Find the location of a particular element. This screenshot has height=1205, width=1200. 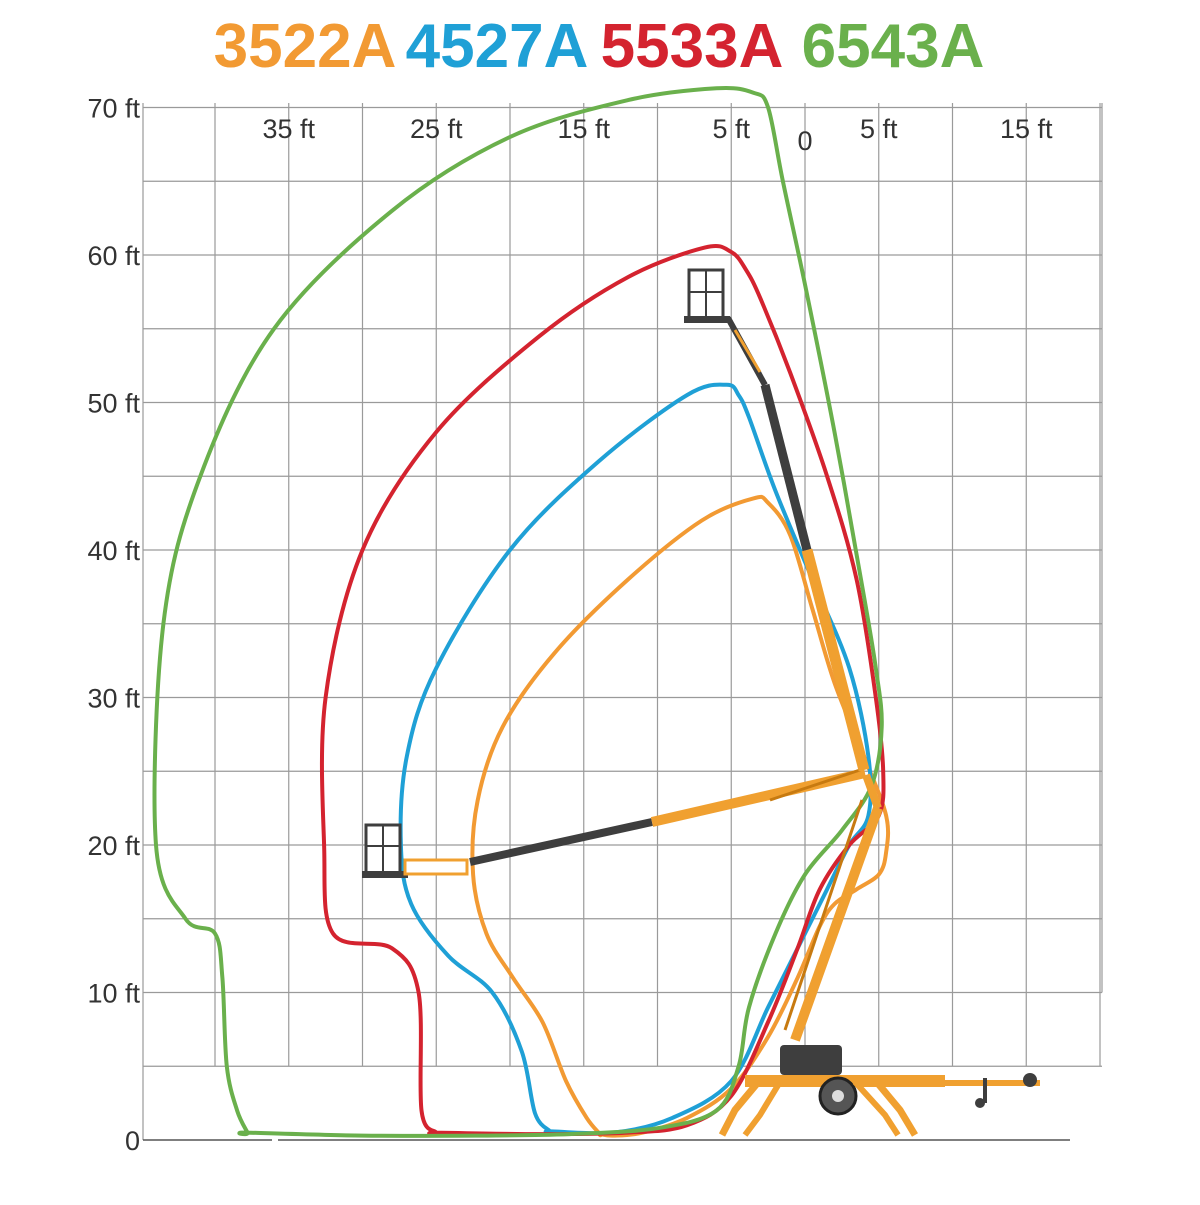

vertical-boom-fly is located at coordinates (786, 467).